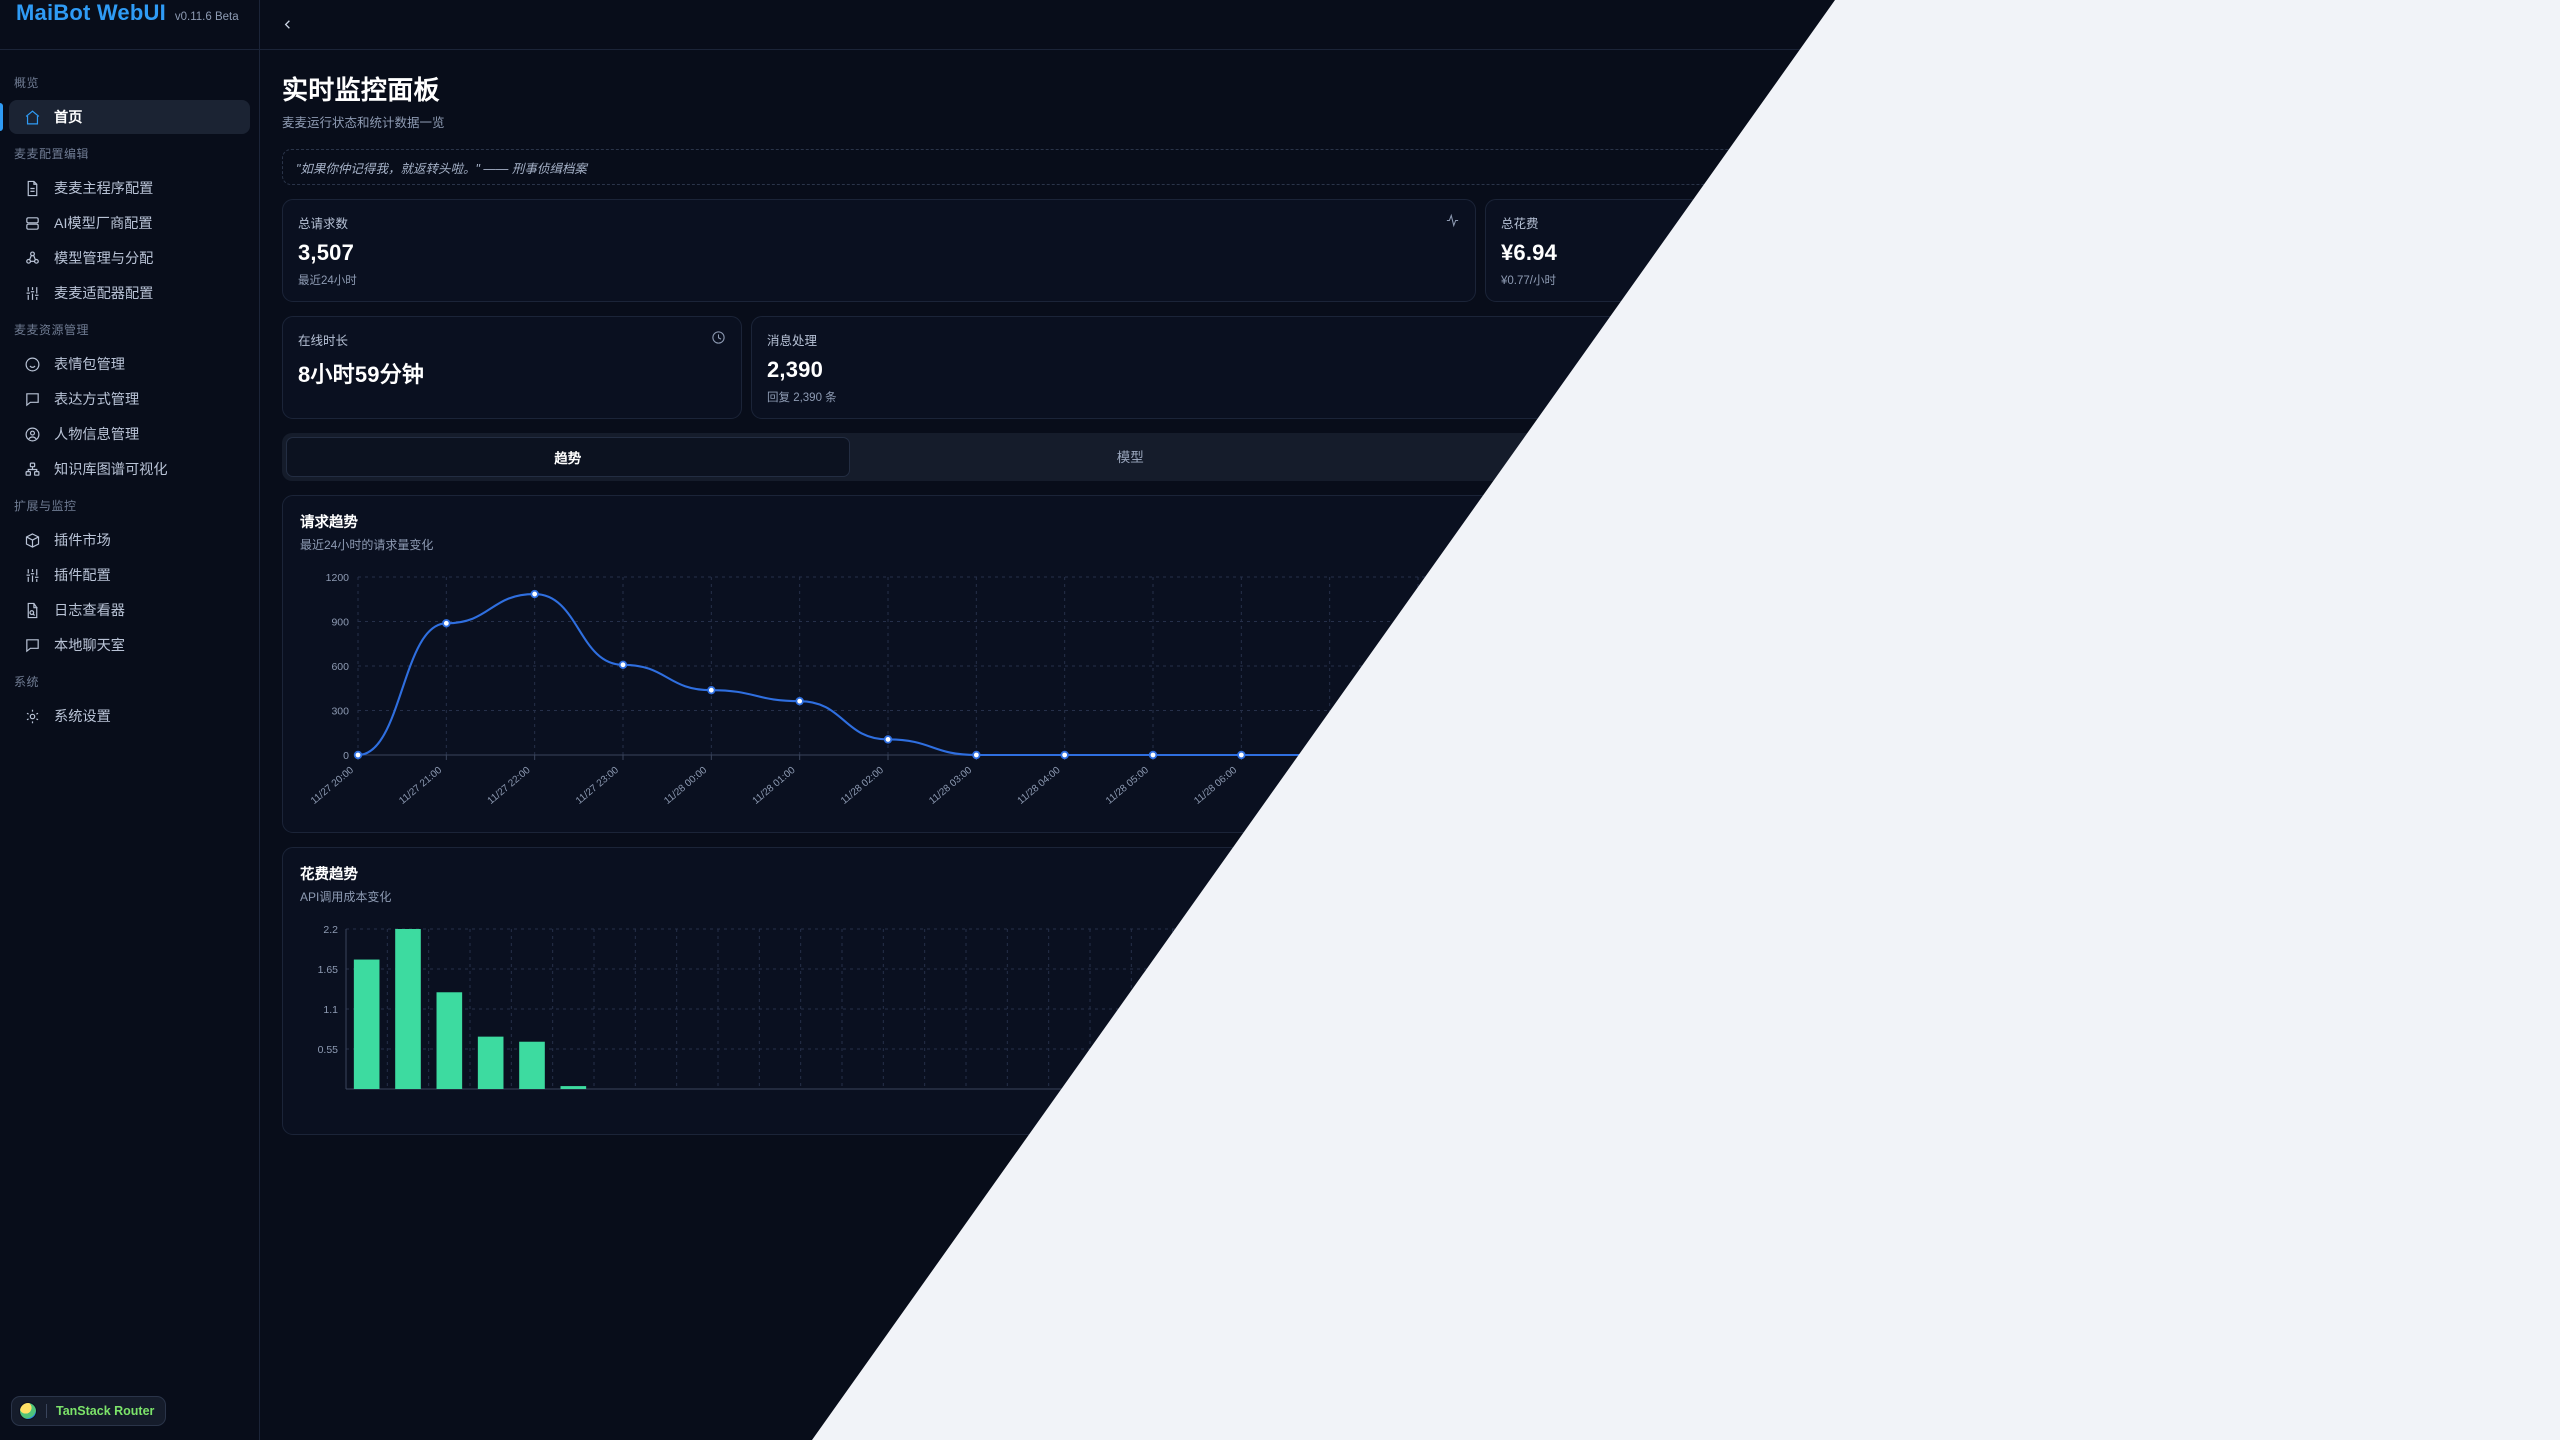  What do you see at coordinates (32, 223) in the screenshot?
I see `server-icon` at bounding box center [32, 223].